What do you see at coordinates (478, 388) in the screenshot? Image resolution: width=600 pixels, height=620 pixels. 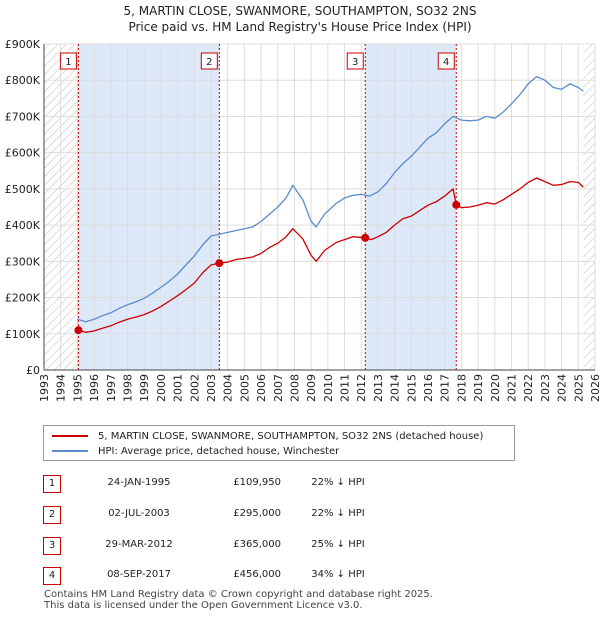 I see `x-tick-label: 2019` at bounding box center [478, 388].